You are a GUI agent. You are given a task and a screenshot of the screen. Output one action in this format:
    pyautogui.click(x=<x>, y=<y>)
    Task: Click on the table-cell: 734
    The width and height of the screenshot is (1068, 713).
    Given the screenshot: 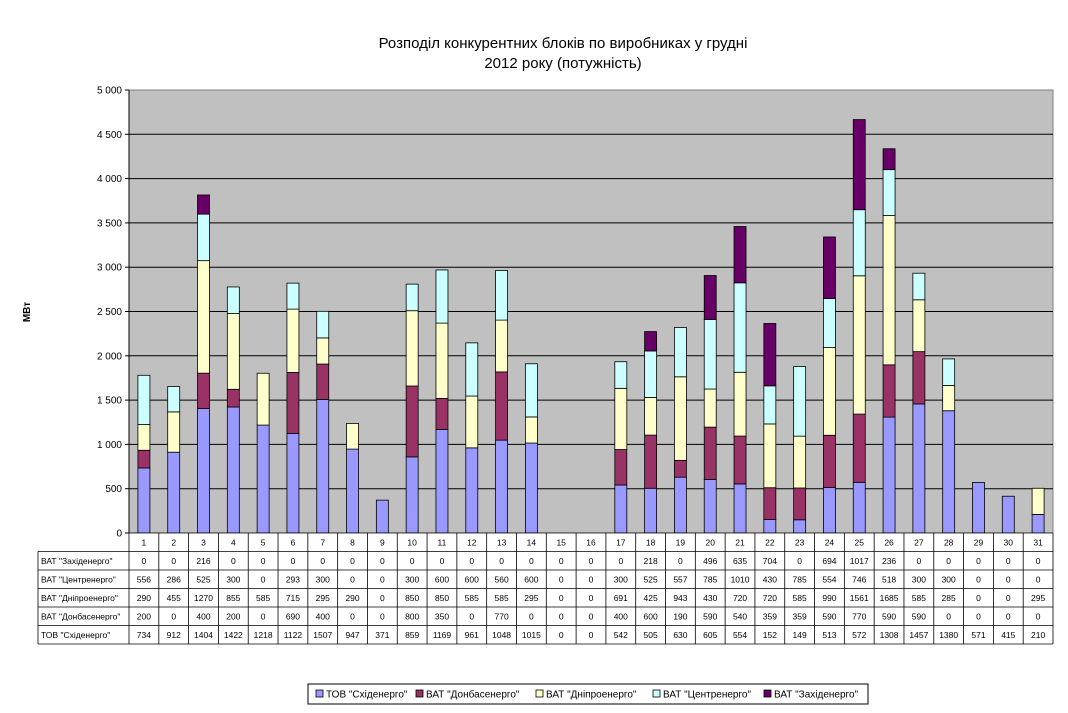 What is the action you would take?
    pyautogui.click(x=144, y=635)
    